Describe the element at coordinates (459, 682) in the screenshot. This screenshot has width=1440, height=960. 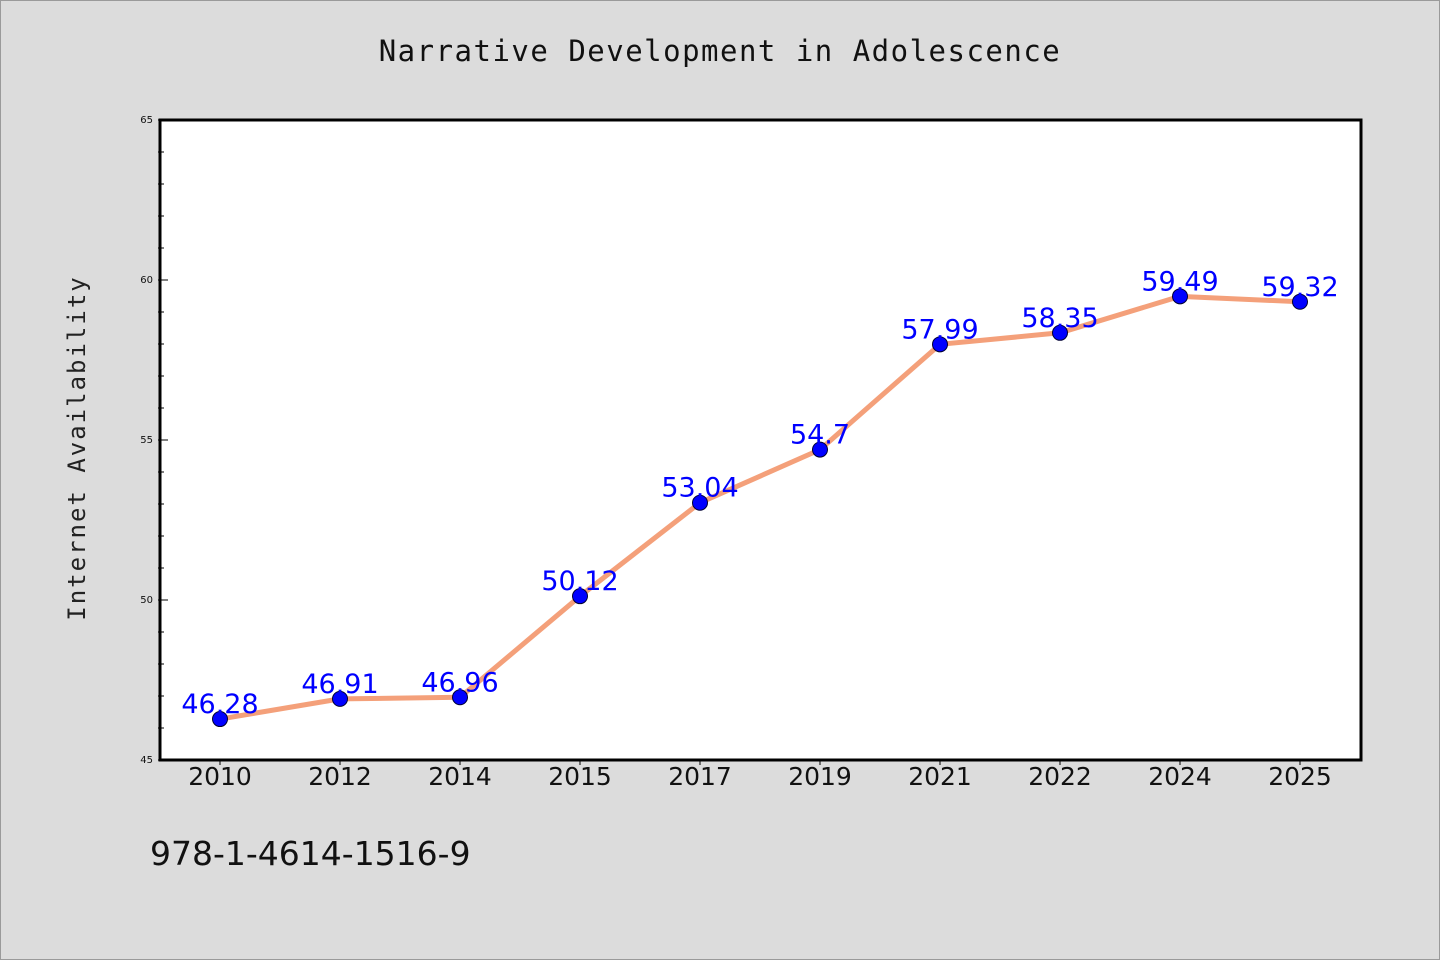
I see `data-label: 46.96` at that location.